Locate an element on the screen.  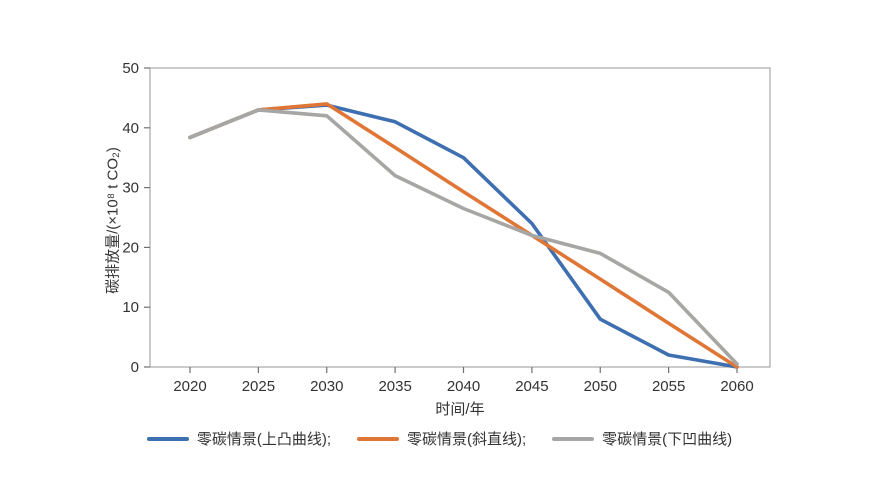
legend-item-straight: 零碳情景(斜直线); is located at coordinates (441, 438).